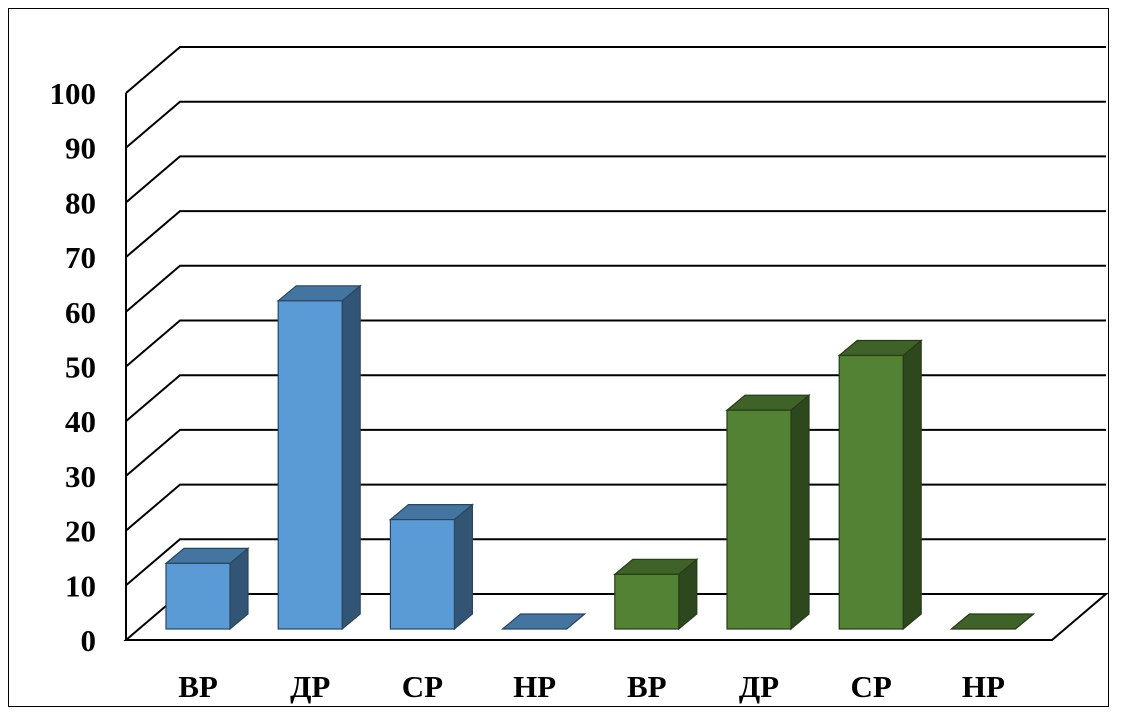  Describe the element at coordinates (89, 640) in the screenshot. I see `y-tick-label: 0` at that location.